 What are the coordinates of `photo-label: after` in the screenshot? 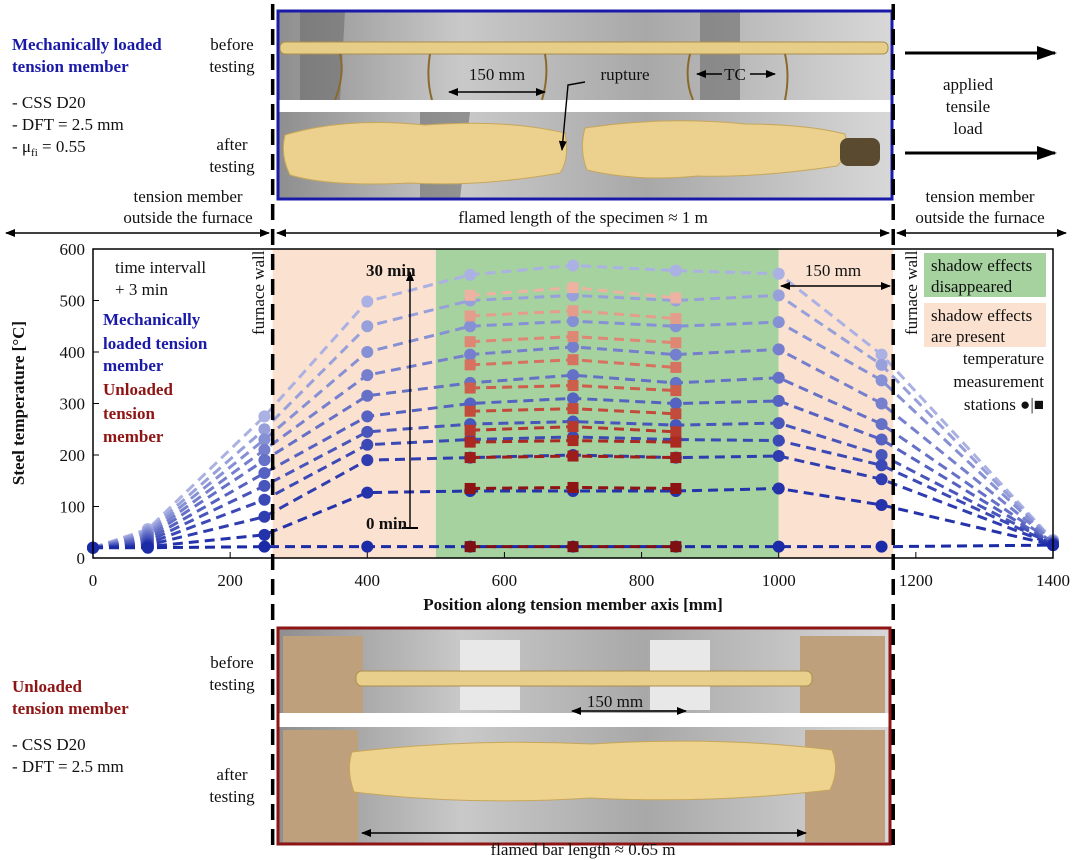 It's located at (231, 144).